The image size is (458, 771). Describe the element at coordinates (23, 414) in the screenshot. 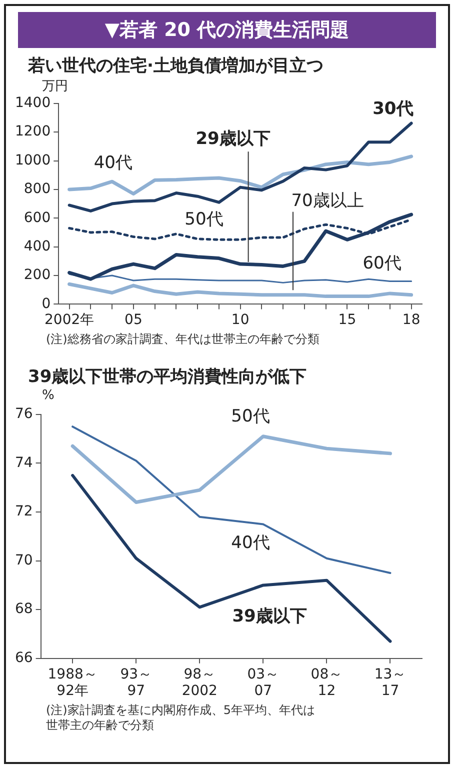

I see `y-tick-label: 76` at that location.